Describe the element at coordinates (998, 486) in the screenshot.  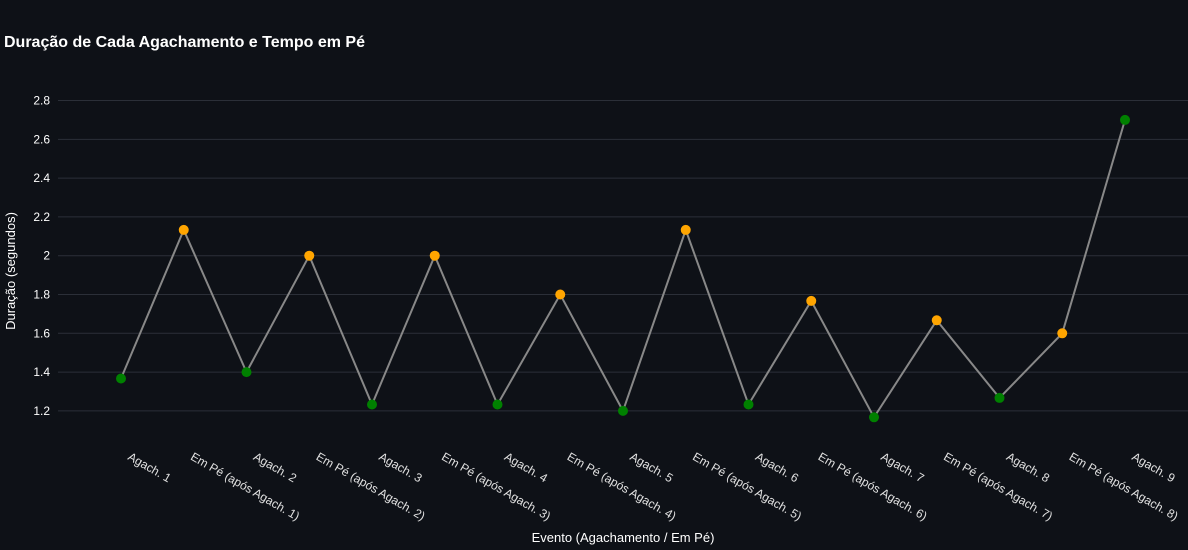
I see `x-tick-label: Em Pé (após Agach. 7)` at that location.